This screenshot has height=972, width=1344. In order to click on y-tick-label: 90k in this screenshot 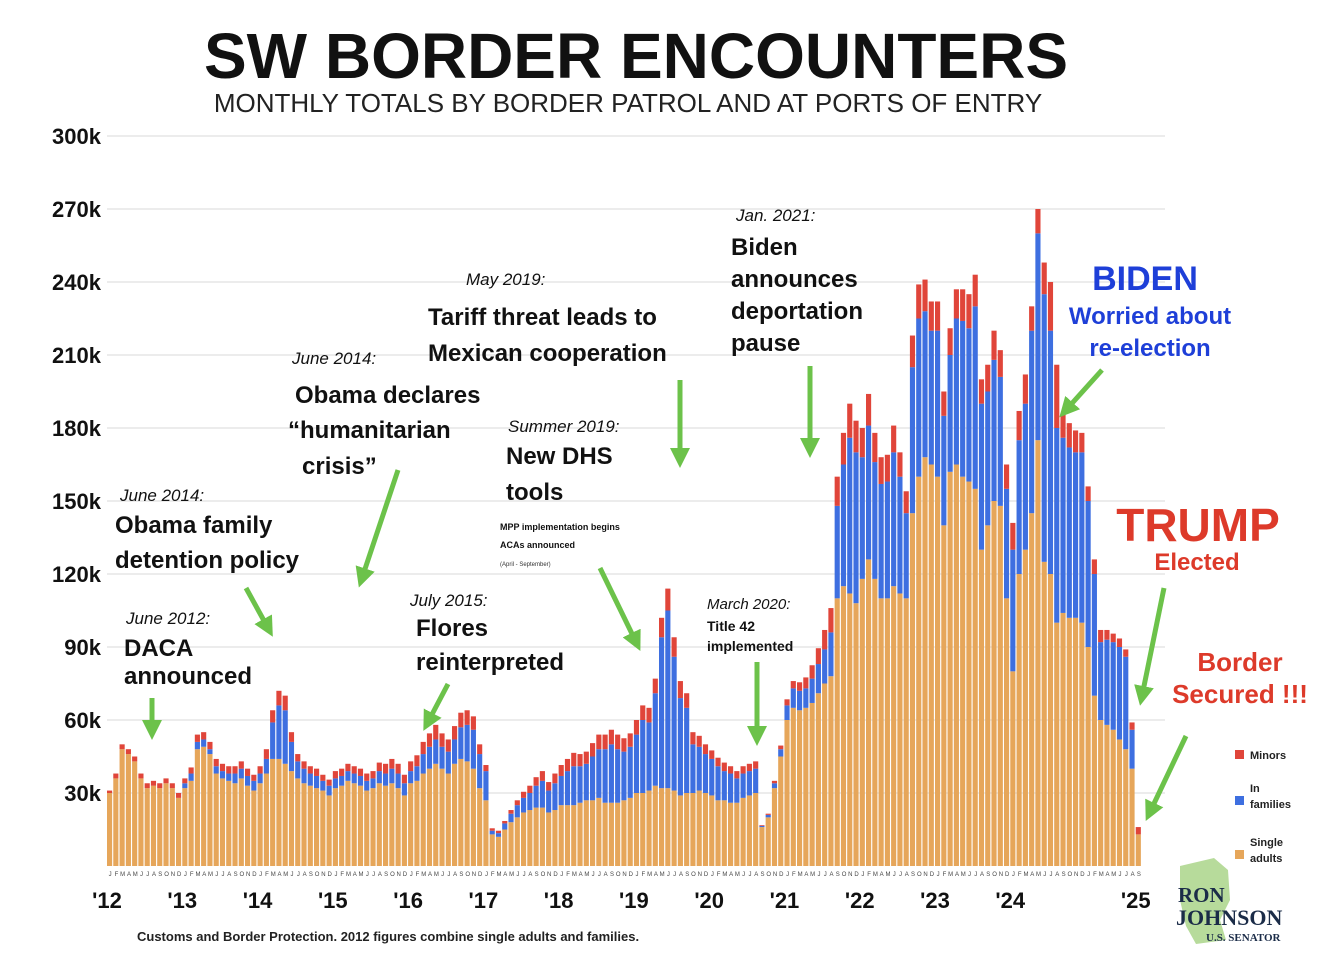, I will do `click(82, 647)`.